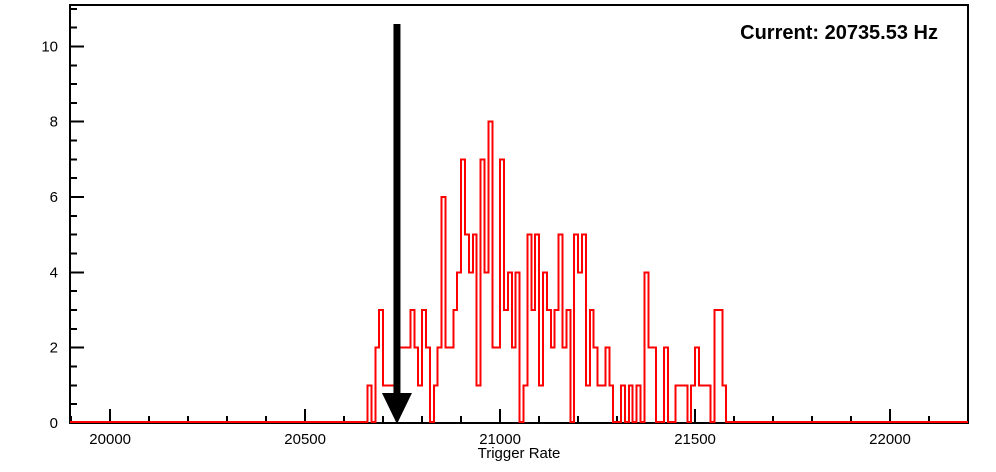 Image resolution: width=996 pixels, height=472 pixels. I want to click on y-tick-label: 2, so click(54, 348).